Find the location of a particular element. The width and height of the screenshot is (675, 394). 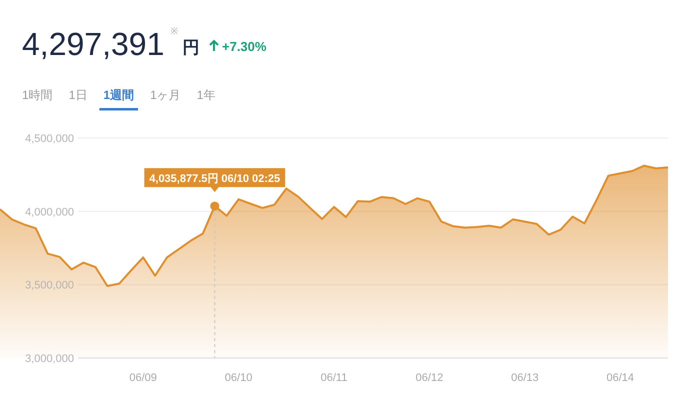

x-tick-label: 06/09 is located at coordinates (143, 378).